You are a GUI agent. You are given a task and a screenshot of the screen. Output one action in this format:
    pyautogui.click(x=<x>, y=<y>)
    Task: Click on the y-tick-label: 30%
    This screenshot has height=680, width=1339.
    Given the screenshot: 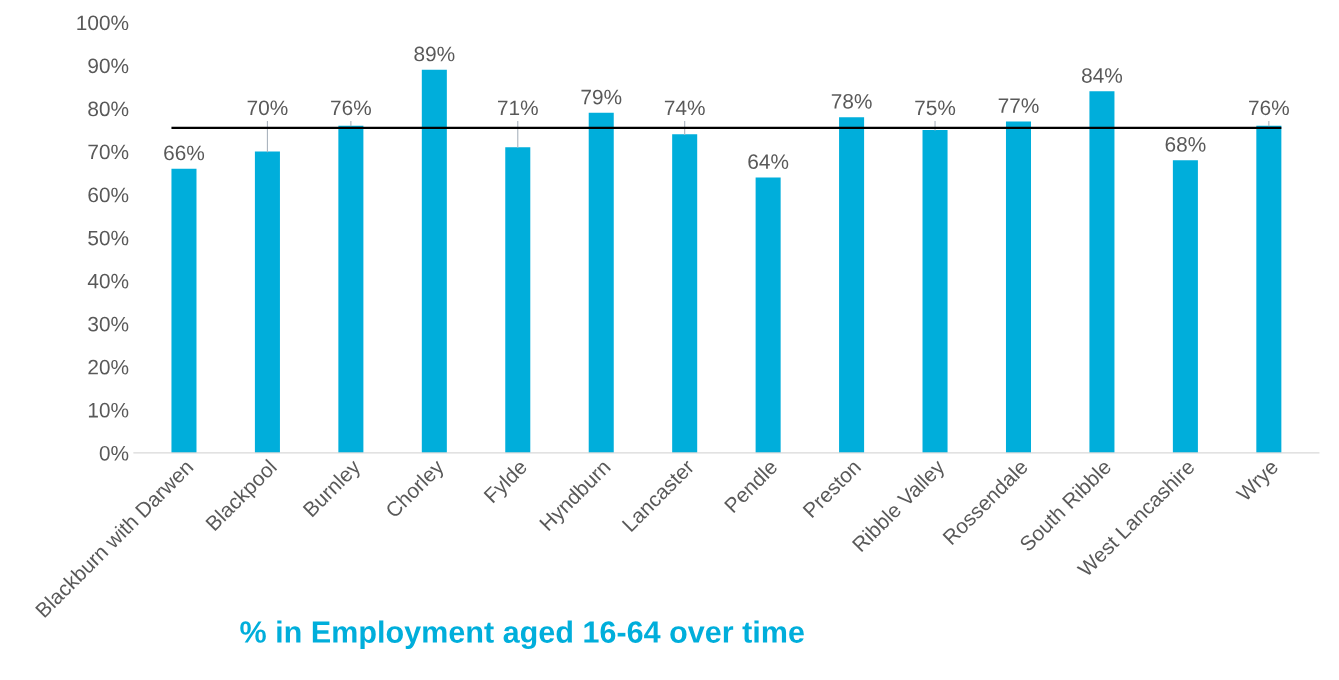 What is the action you would take?
    pyautogui.click(x=108, y=324)
    